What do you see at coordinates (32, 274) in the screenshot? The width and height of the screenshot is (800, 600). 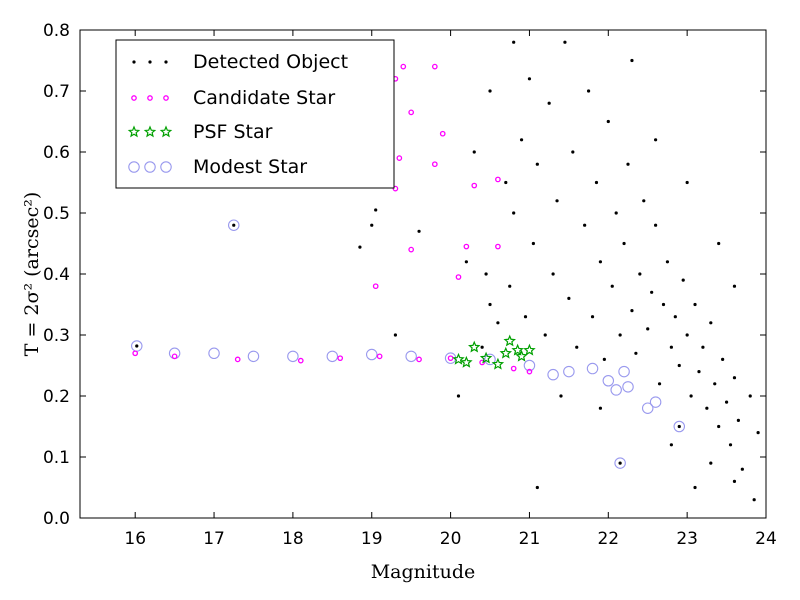 I see `y-axis-label: T = 2σ² (arcsec²)` at bounding box center [32, 274].